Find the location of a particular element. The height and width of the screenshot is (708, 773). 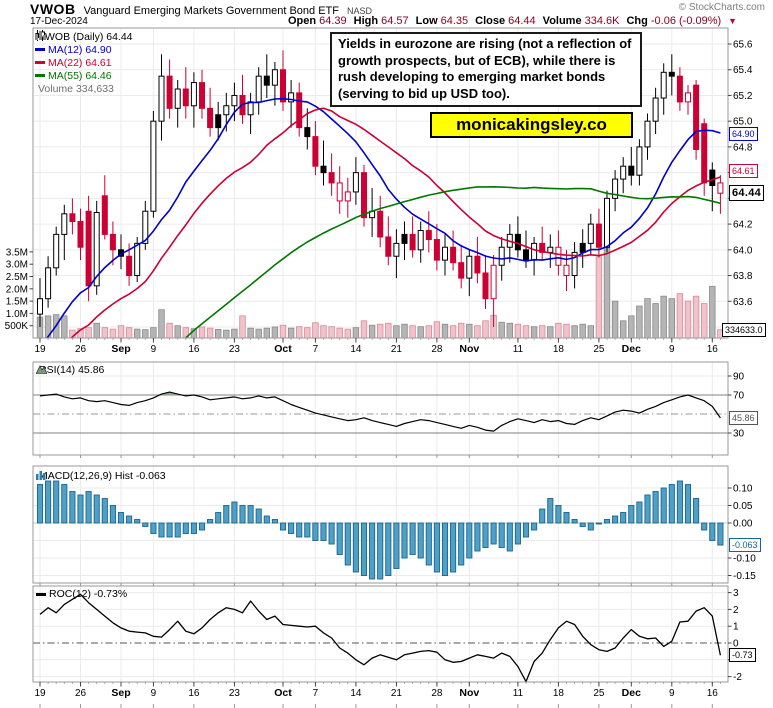

svg-text: 65.4 is located at coordinates (743, 70).